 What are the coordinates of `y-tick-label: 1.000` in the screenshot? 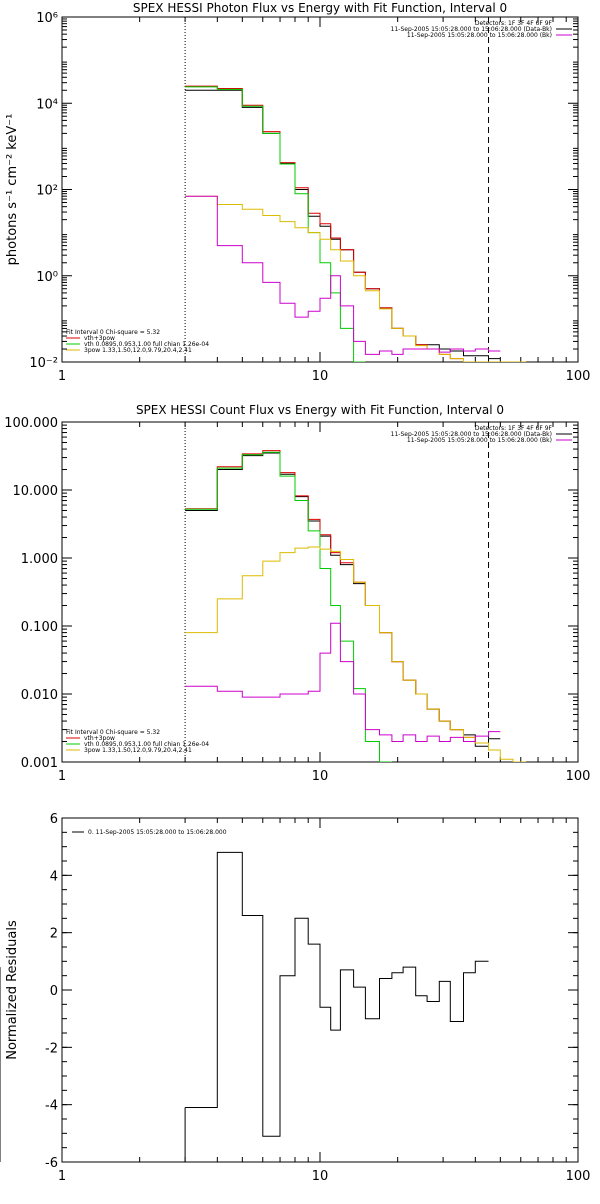 It's located at (39, 559).